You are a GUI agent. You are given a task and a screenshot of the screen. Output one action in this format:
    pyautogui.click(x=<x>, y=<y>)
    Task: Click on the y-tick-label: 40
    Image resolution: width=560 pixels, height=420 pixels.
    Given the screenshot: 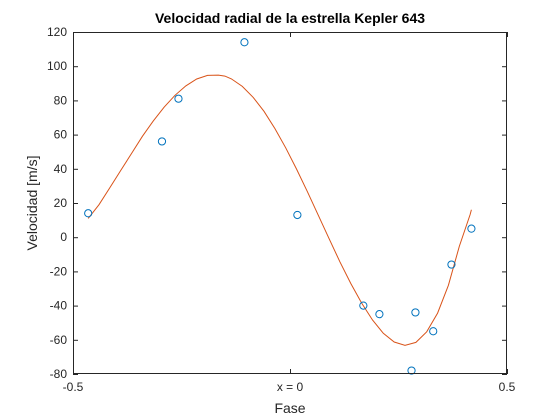 What is the action you would take?
    pyautogui.click(x=61, y=169)
    